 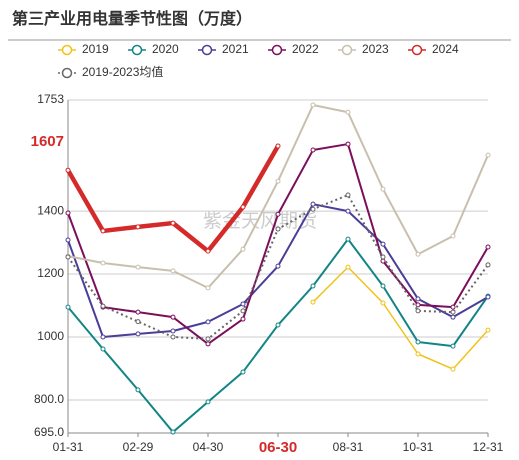 What do you see at coordinates (305, 49) in the screenshot?
I see `legend-label: 2022` at bounding box center [305, 49].